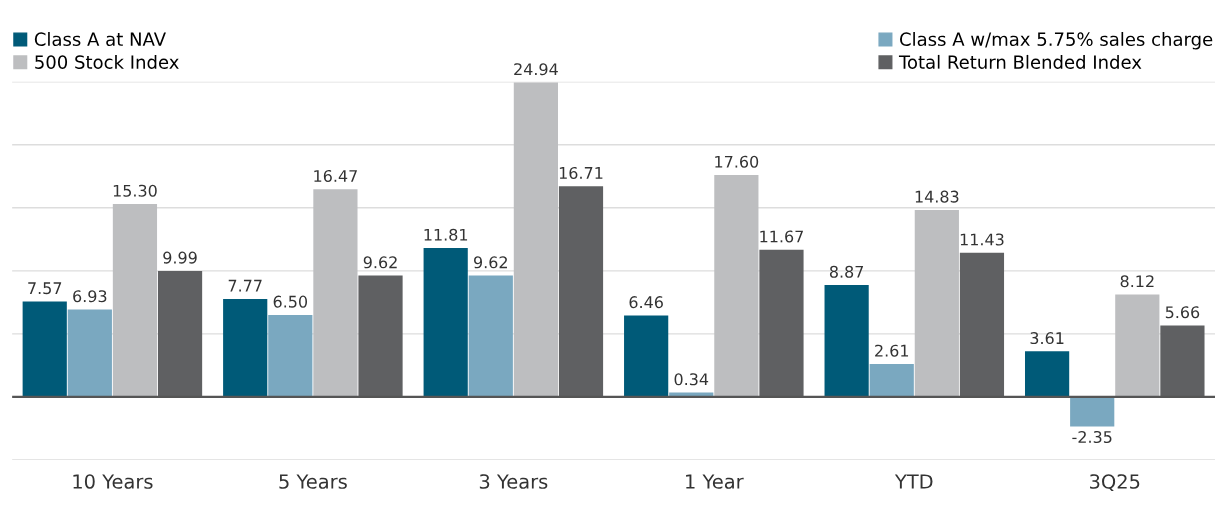  I want to click on data-label: 7.57, so click(45, 288).